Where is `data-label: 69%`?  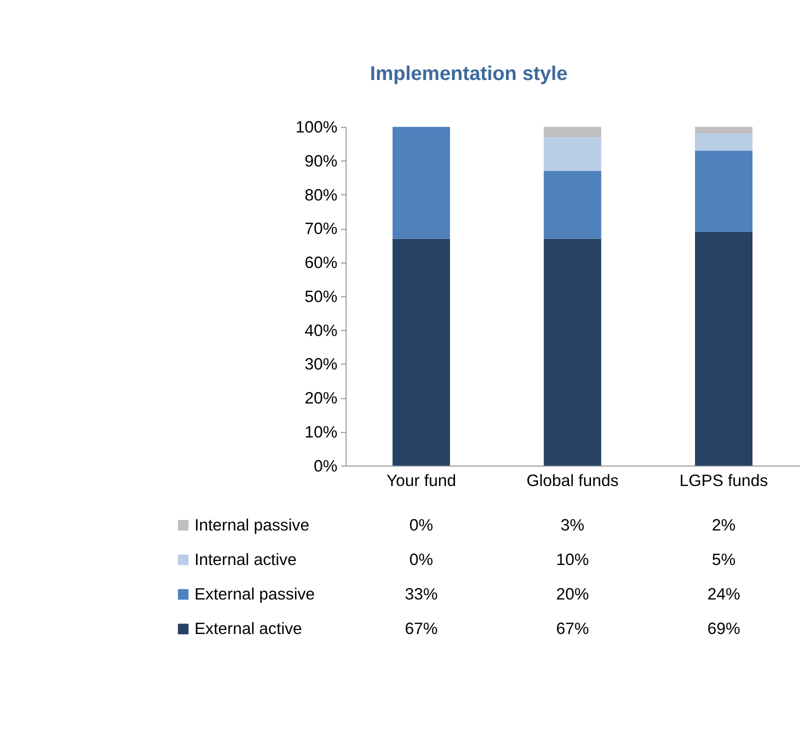 data-label: 69% is located at coordinates (723, 629).